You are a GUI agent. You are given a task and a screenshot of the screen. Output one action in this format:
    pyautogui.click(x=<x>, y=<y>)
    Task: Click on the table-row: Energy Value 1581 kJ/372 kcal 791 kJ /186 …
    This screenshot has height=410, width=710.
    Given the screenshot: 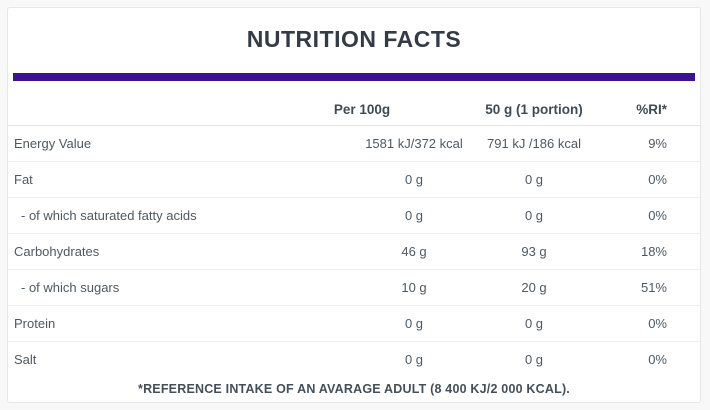 What is the action you would take?
    pyautogui.click(x=354, y=143)
    